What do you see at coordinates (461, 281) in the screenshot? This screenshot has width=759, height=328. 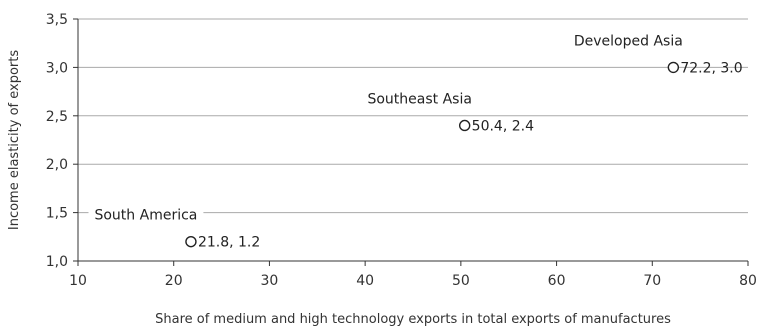 I see `x-tick-label: 50` at bounding box center [461, 281].